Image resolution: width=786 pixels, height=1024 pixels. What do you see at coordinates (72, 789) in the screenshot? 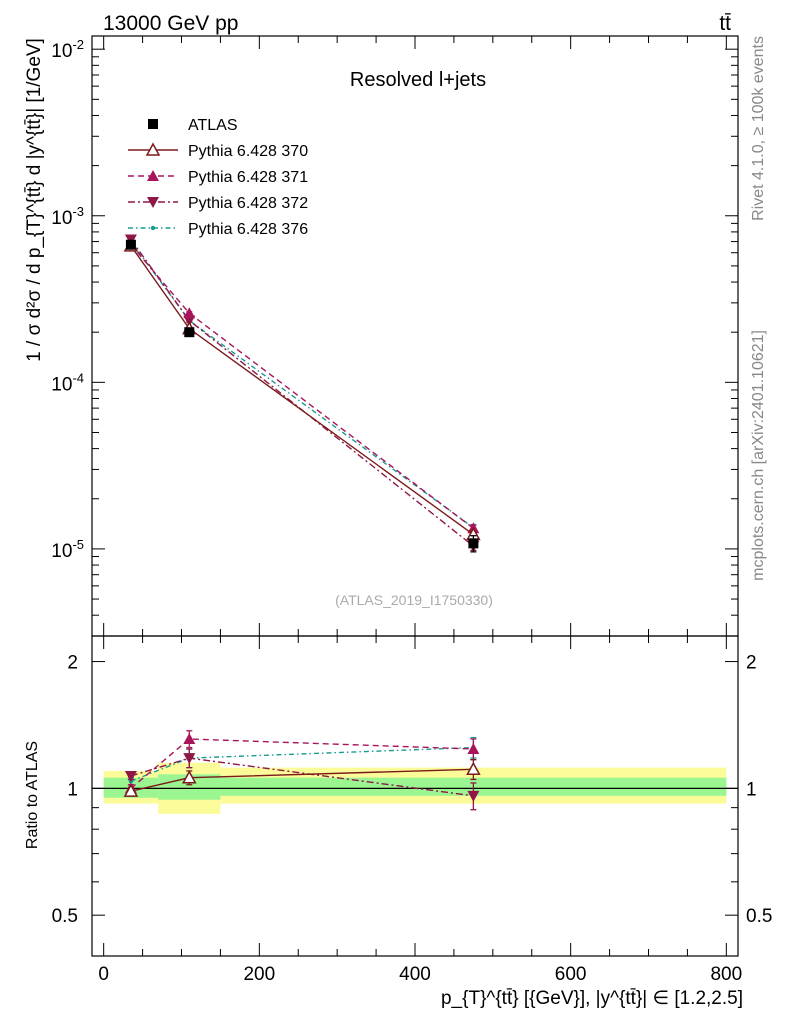
I see `ratio-y-tick-label: 1` at bounding box center [72, 789].